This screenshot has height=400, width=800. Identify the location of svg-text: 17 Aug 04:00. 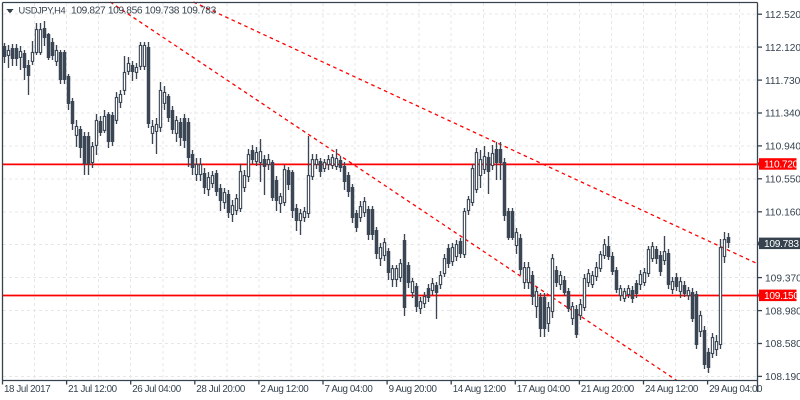
(544, 389).